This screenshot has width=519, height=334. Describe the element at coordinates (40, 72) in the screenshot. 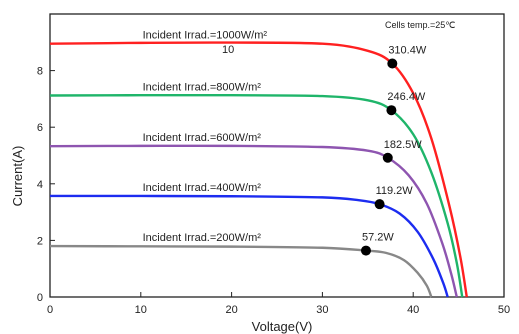

I see `y-tick-label-4: 8` at that location.